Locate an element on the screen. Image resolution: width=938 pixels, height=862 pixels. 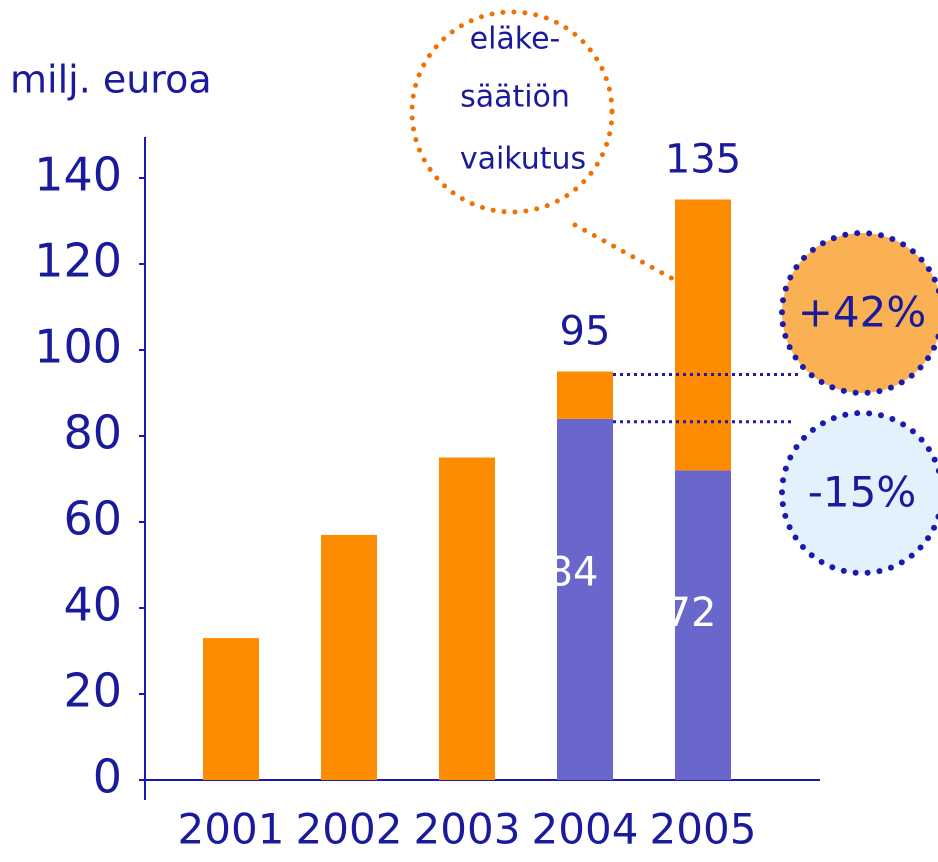
x-tick-label: 2005 is located at coordinates (703, 829).